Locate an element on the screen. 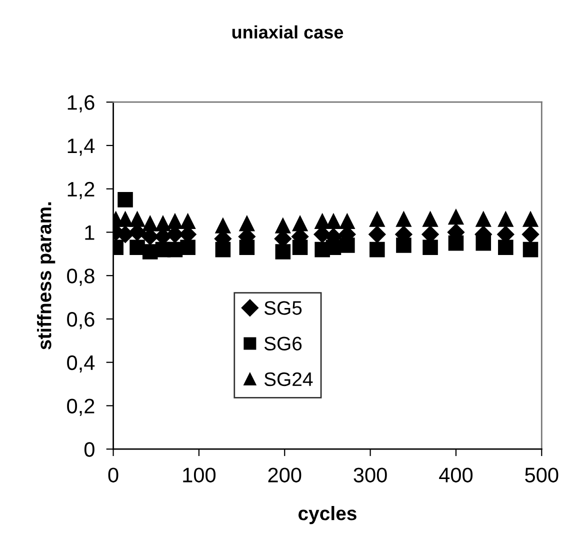  y-axis-title: stiffness param. is located at coordinates (46, 276).